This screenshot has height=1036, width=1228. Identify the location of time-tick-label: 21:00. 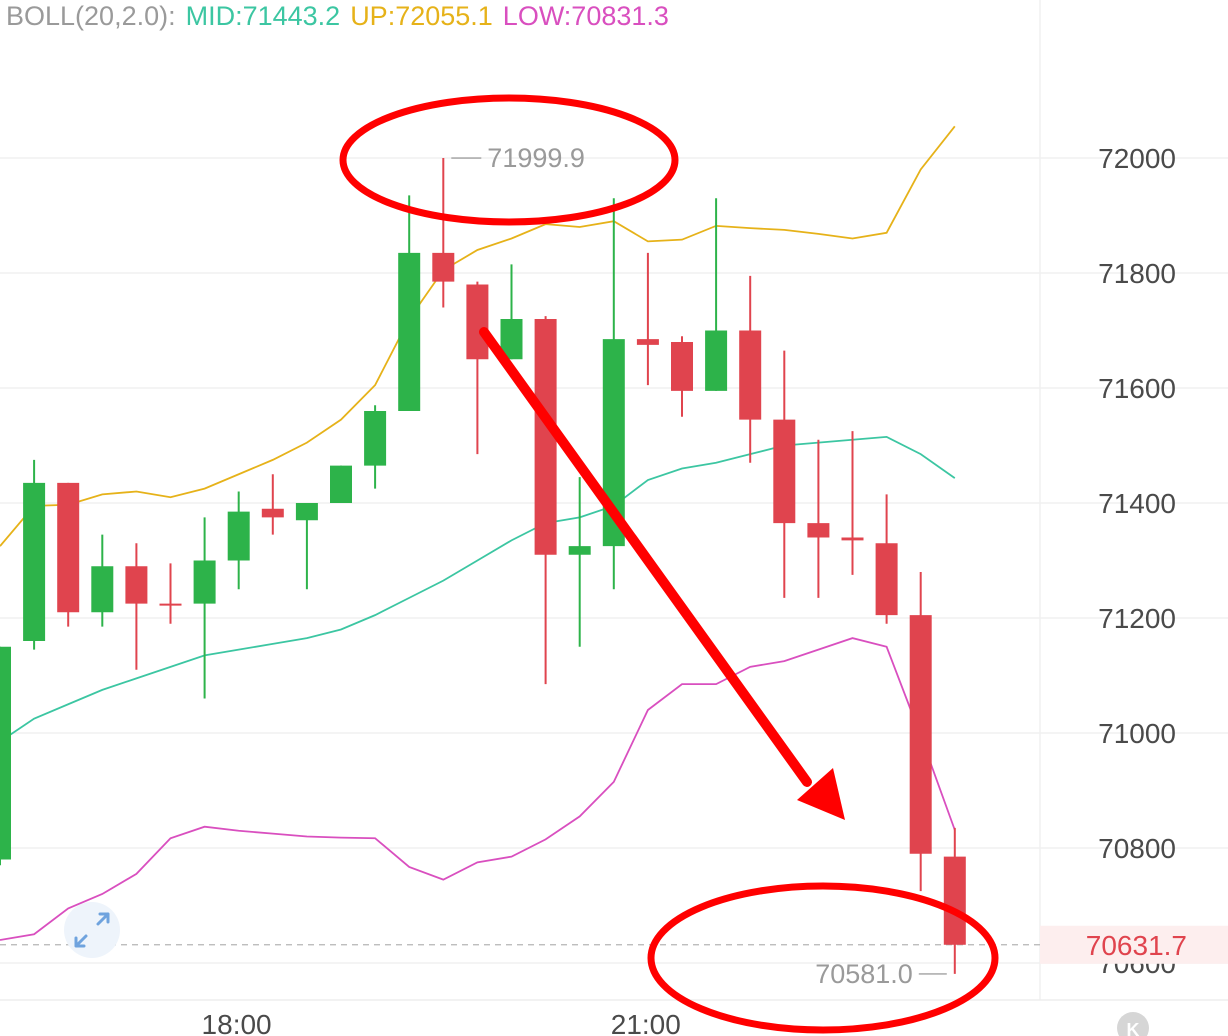
(646, 1022).